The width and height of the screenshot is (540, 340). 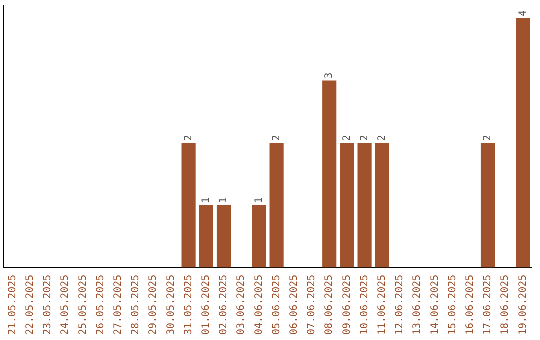 What do you see at coordinates (364, 305) in the screenshot?
I see `x-tick-label: 10.06.2025` at bounding box center [364, 305].